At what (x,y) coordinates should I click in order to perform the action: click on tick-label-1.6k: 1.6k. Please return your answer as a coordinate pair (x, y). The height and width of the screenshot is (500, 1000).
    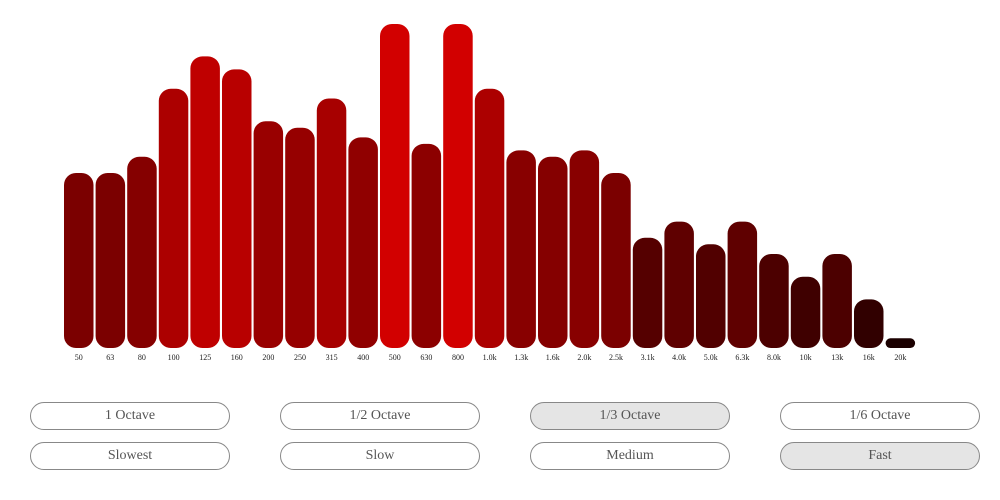
    Looking at the image, I should click on (553, 357).